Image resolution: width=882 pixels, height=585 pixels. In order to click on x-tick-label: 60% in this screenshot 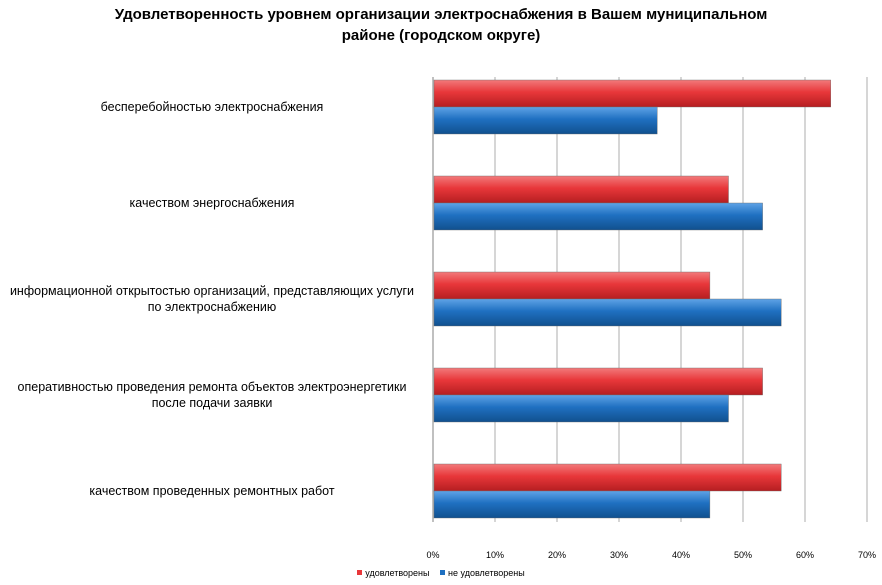, I will do `click(805, 555)`.